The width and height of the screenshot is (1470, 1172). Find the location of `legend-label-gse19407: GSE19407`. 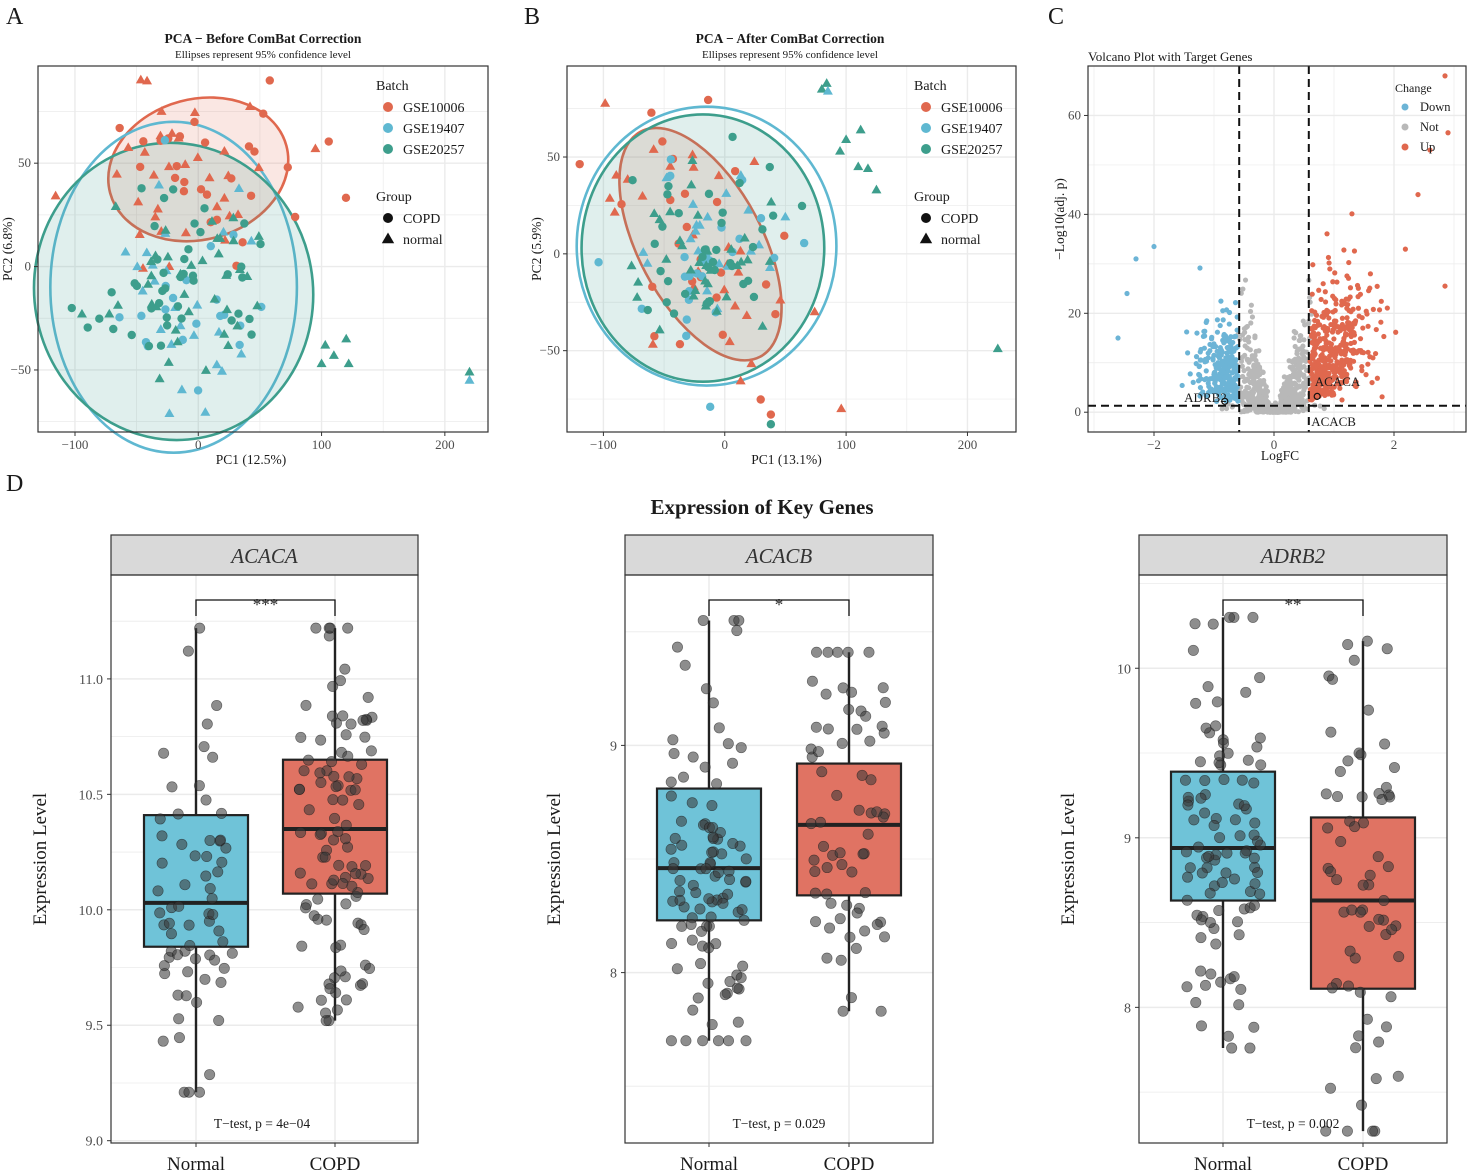

legend-label-gse19407: GSE19407 is located at coordinates (971, 129).